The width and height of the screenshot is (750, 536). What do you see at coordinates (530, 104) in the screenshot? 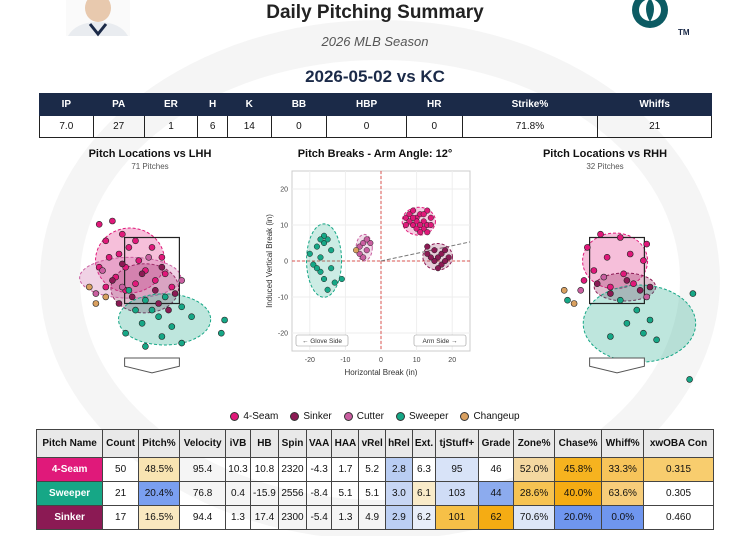
I see `summary-header-strike: Strike%` at bounding box center [530, 104].